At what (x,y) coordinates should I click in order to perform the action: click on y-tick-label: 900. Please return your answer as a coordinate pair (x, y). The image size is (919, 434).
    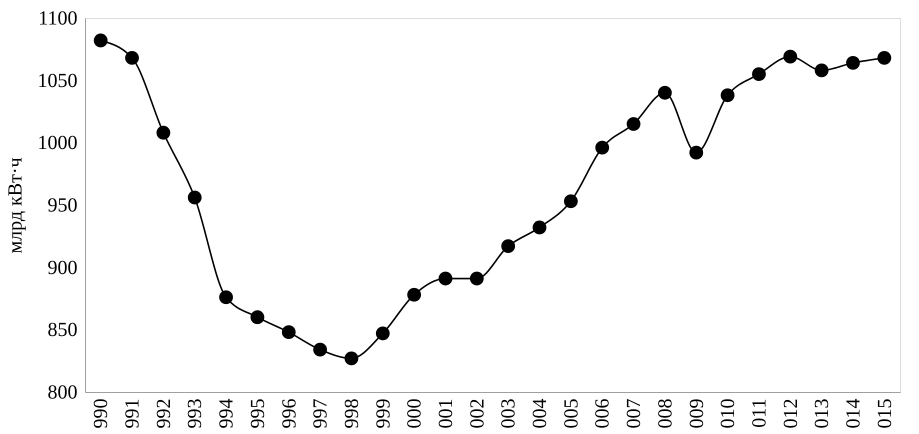
    Looking at the image, I should click on (63, 267).